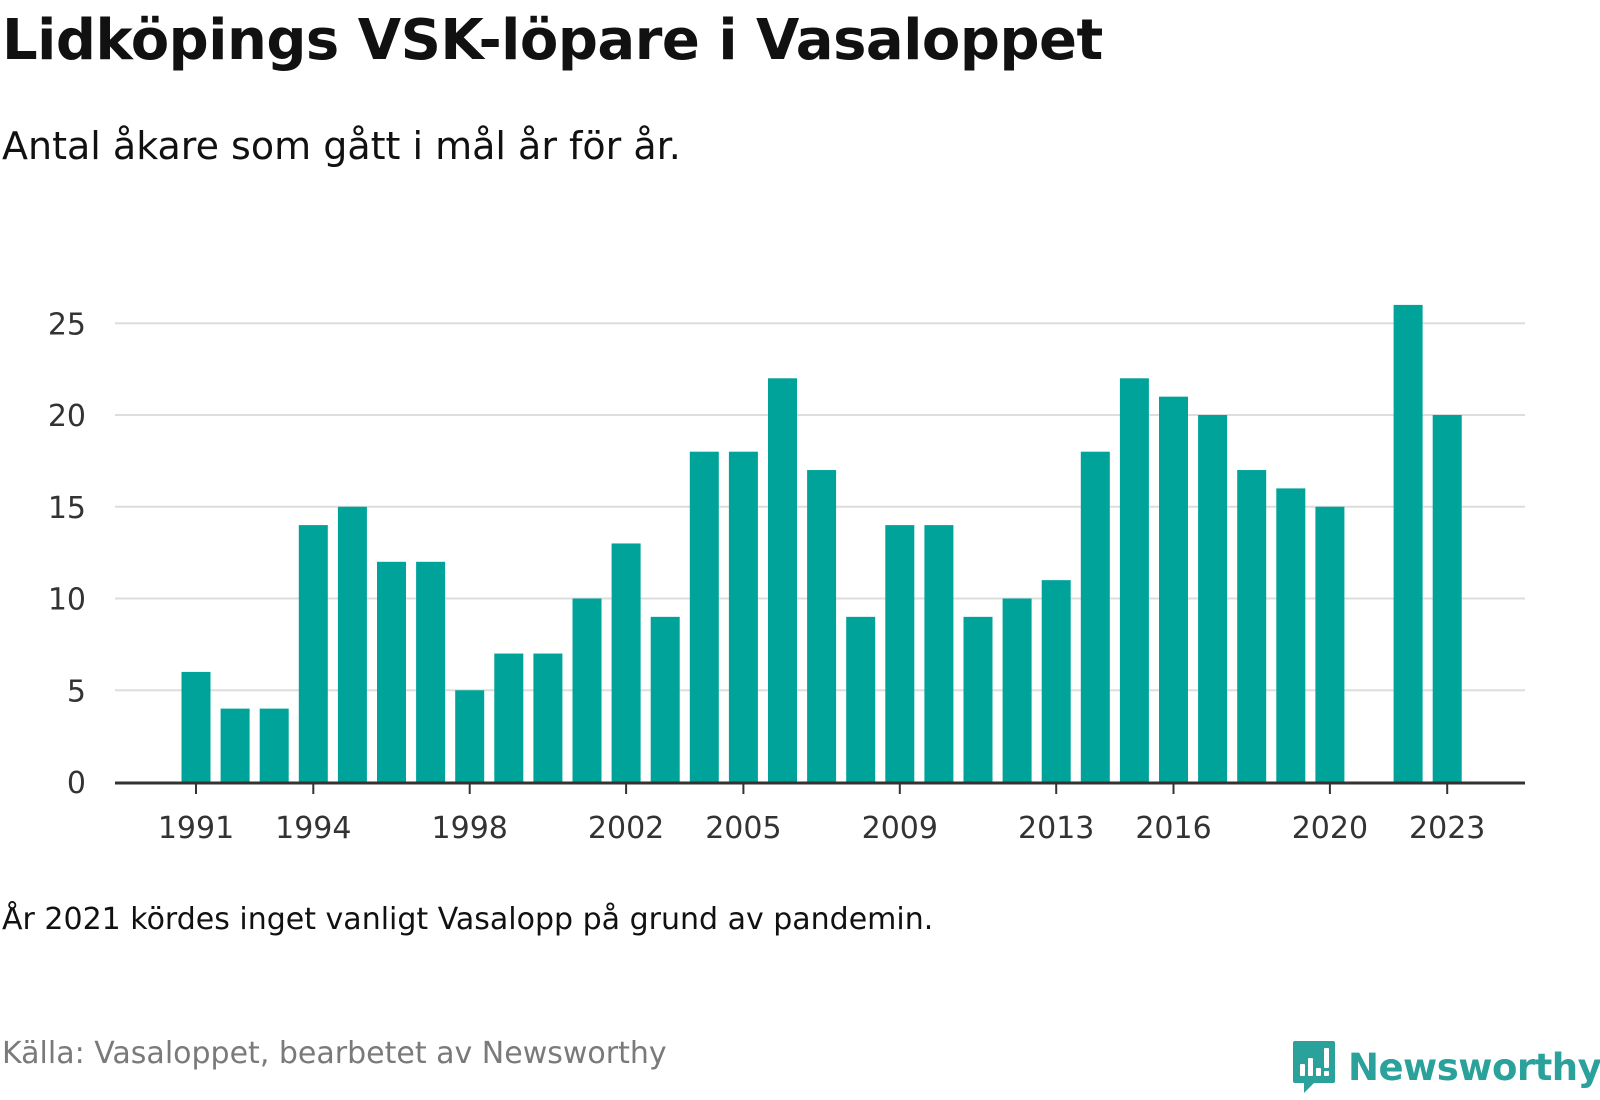  What do you see at coordinates (67, 554) in the screenshot?
I see `y-tick-labels: 0 5 10 15 20 25` at bounding box center [67, 554].